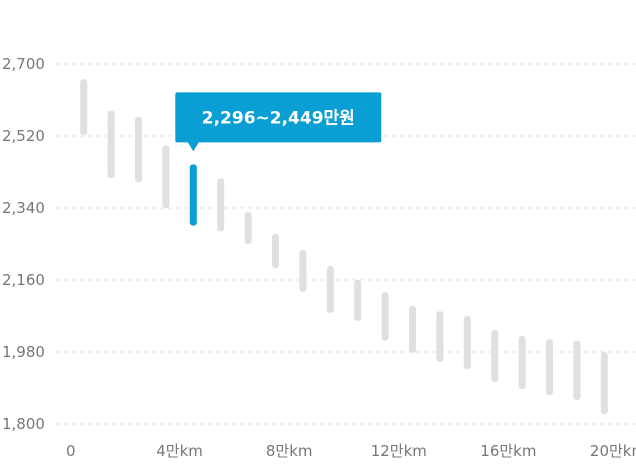  Describe the element at coordinates (289, 451) in the screenshot. I see `x-tick-label: 8만km` at that location.